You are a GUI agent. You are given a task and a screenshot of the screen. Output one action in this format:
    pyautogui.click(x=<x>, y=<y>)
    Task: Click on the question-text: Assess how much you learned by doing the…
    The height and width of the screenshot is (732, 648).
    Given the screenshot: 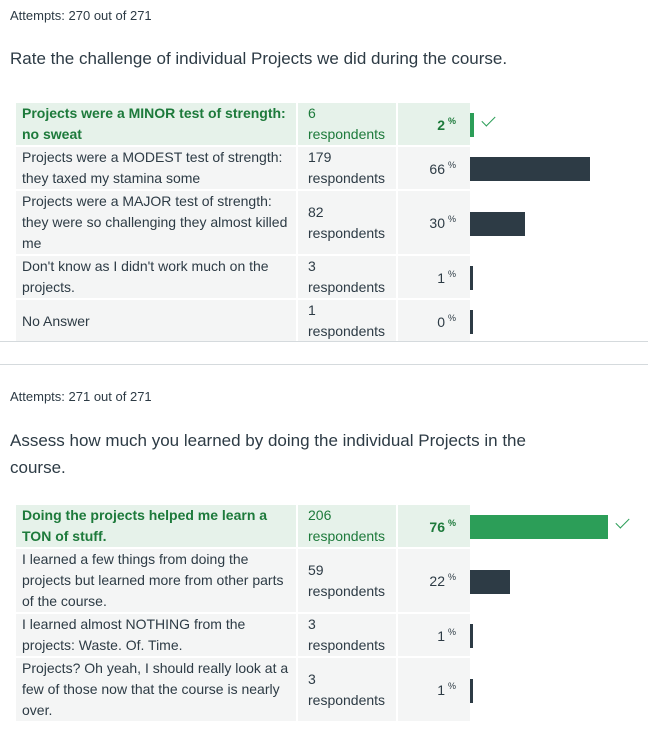 What is the action you would take?
    pyautogui.click(x=268, y=454)
    